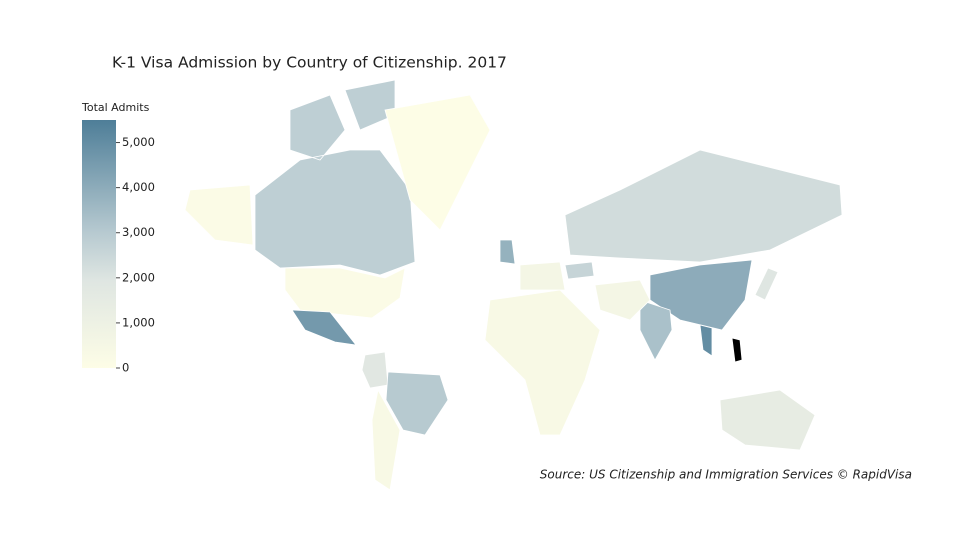 The image size is (958, 540). I want to click on colorbar-tick-label: 5,000, so click(138, 142).